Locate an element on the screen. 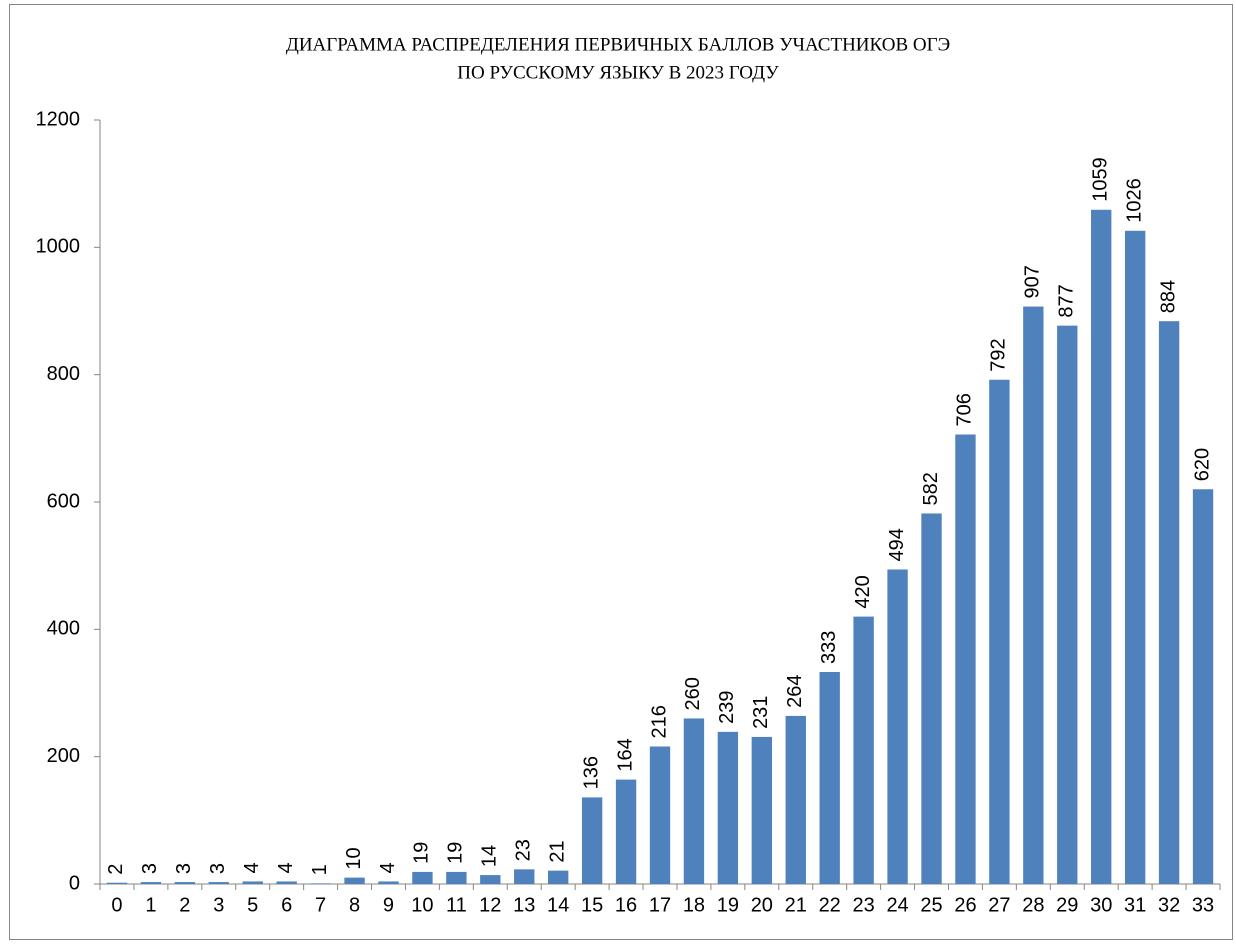 The height and width of the screenshot is (944, 1236). x-tick-label: 26 is located at coordinates (965, 905).